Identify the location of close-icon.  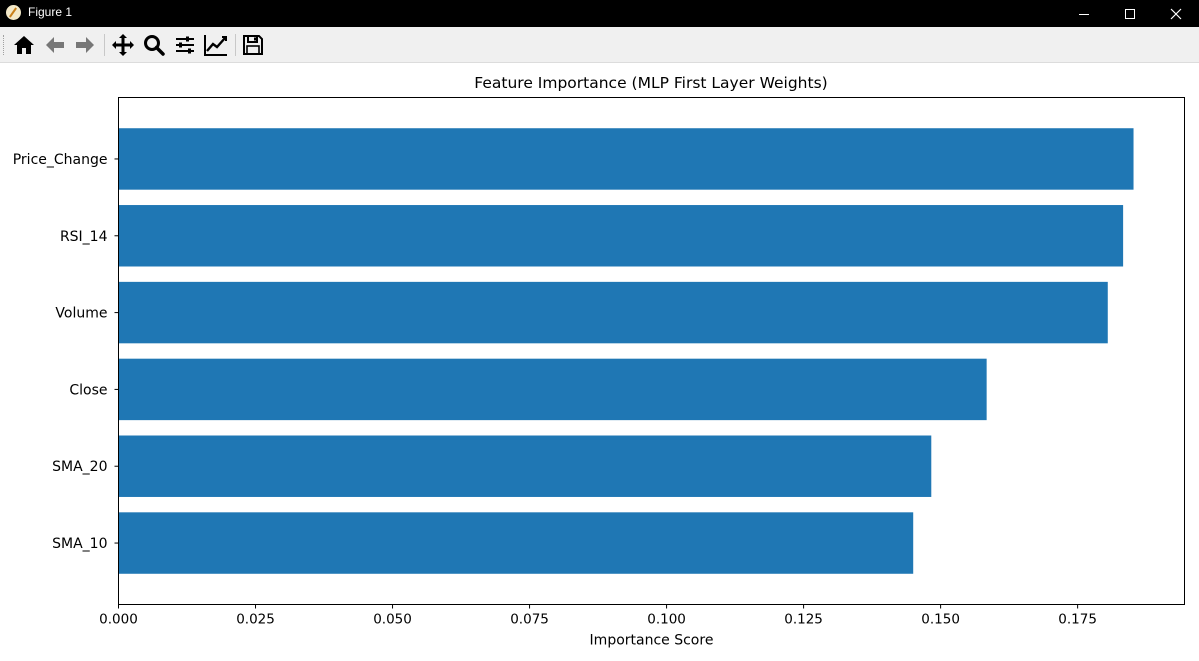
(1176, 13).